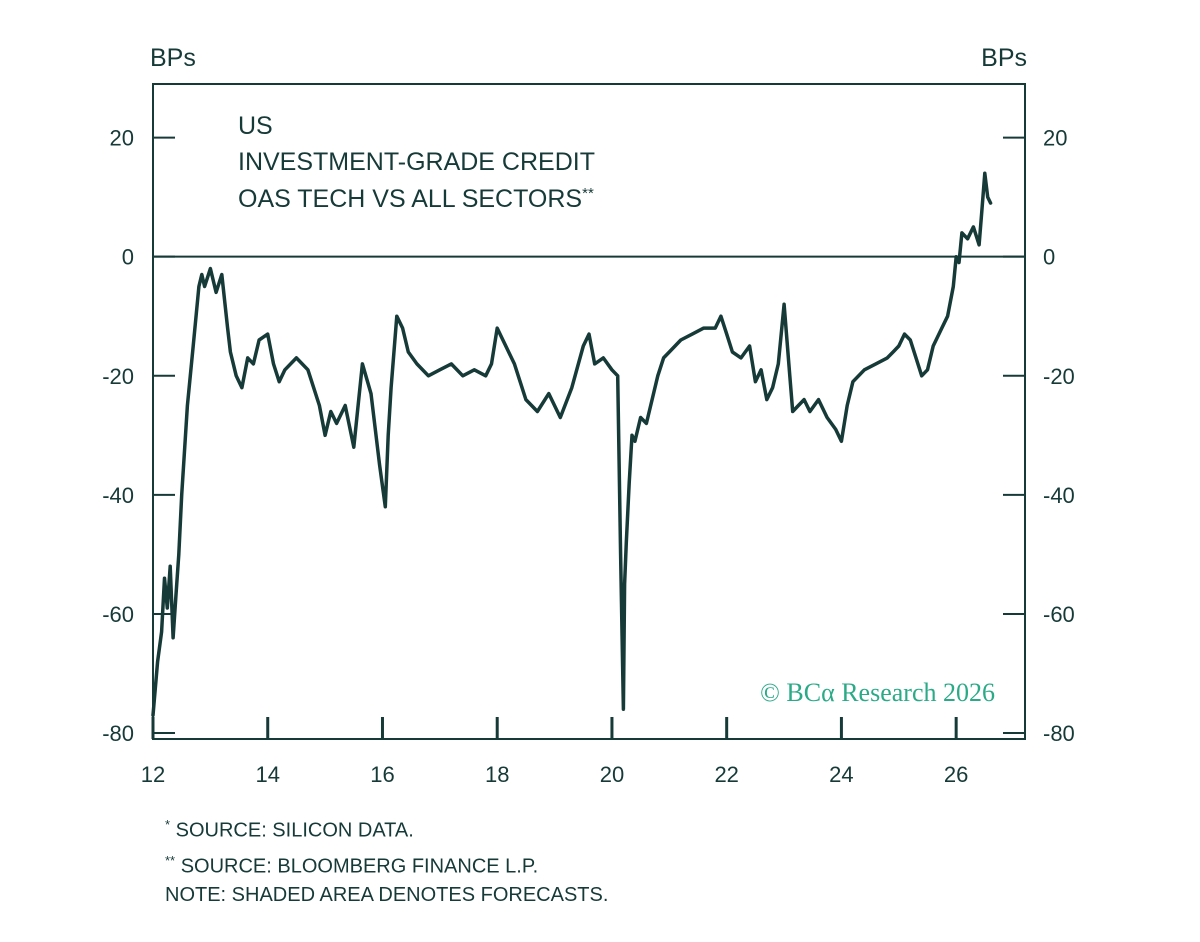 The height and width of the screenshot is (942, 1200). I want to click on y-tick-label-left: 20, so click(122, 138).